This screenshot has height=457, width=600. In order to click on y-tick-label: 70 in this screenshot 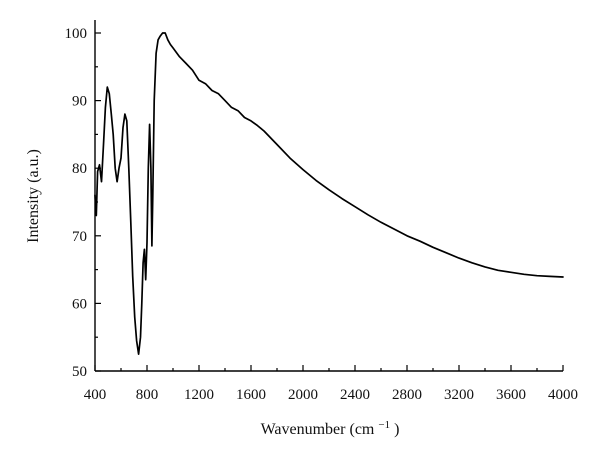, I will do `click(79, 237)`.